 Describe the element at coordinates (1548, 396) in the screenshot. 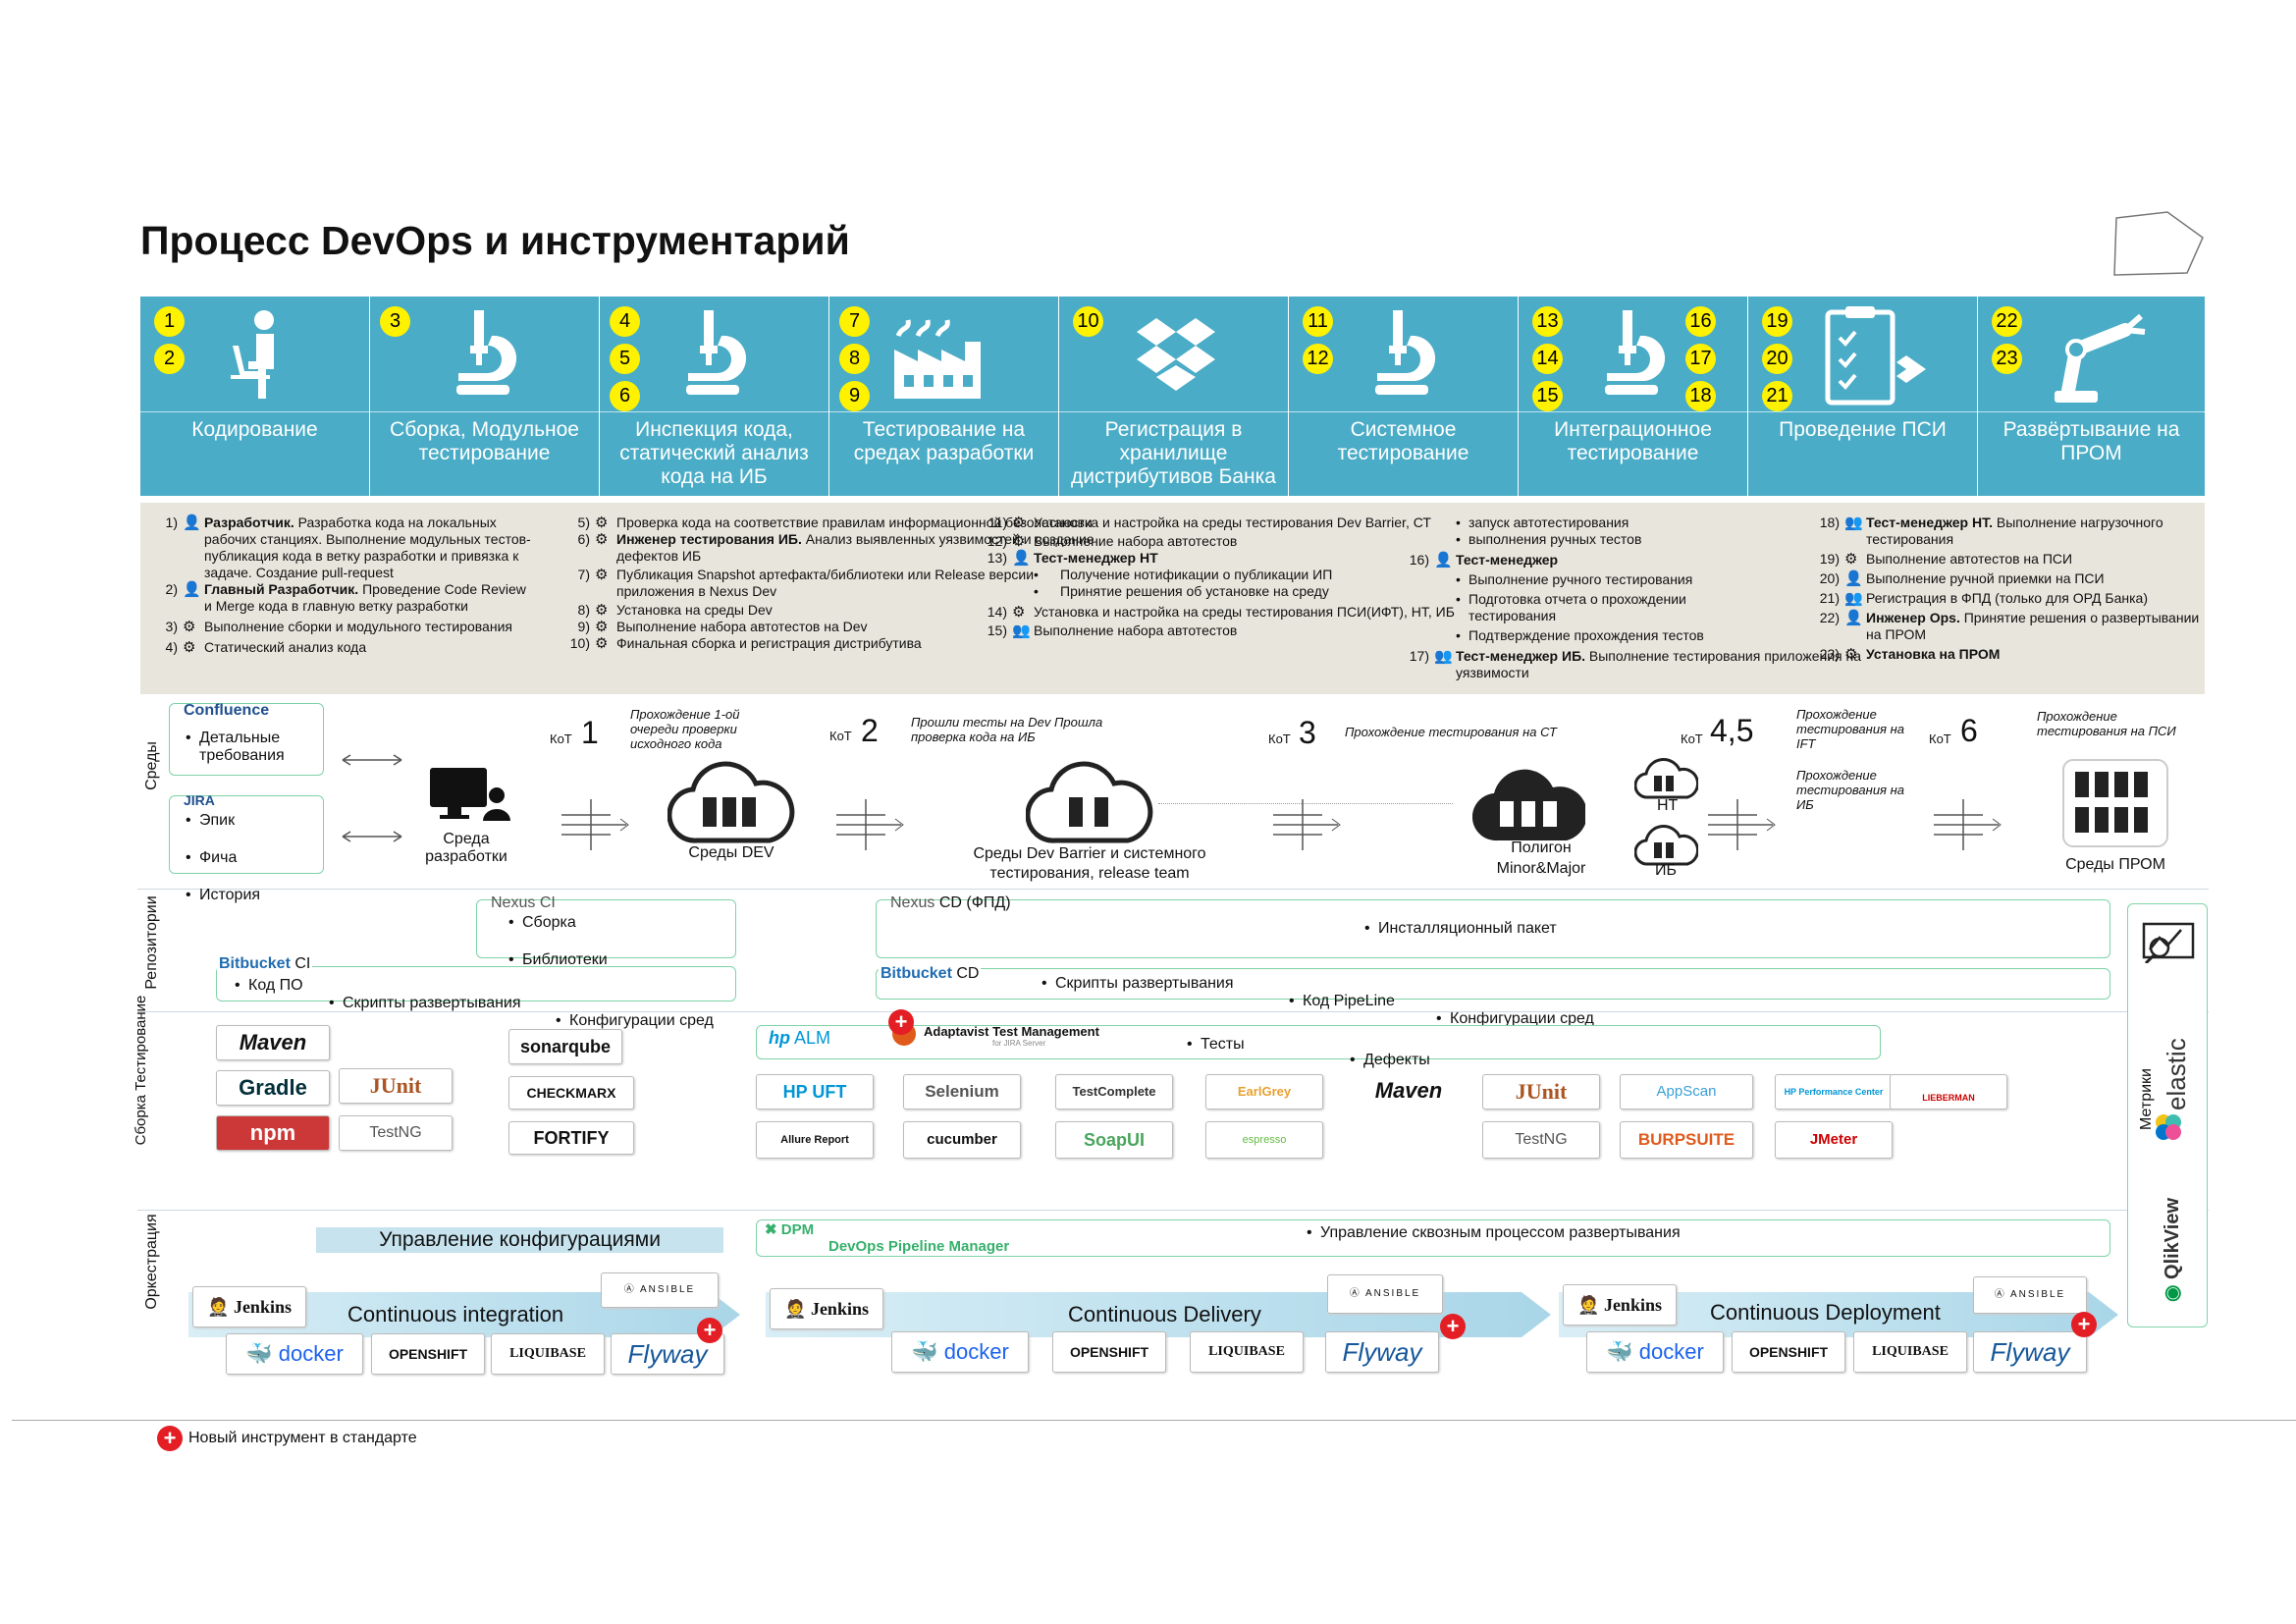

I see `step-number: 15` at that location.